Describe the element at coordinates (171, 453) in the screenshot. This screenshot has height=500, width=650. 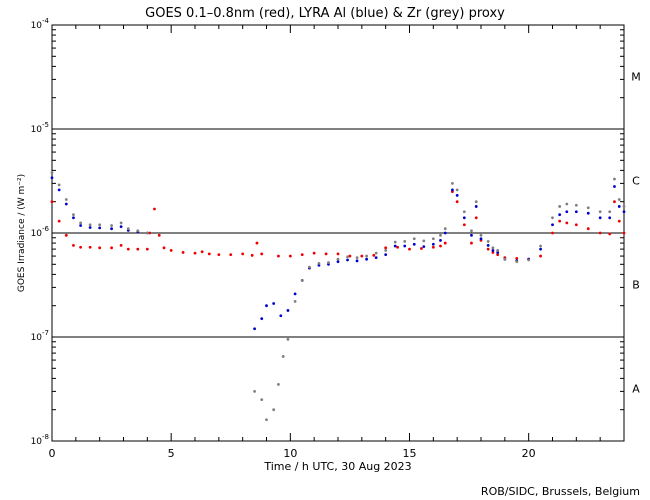
I see `x-tick-label: 5` at that location.